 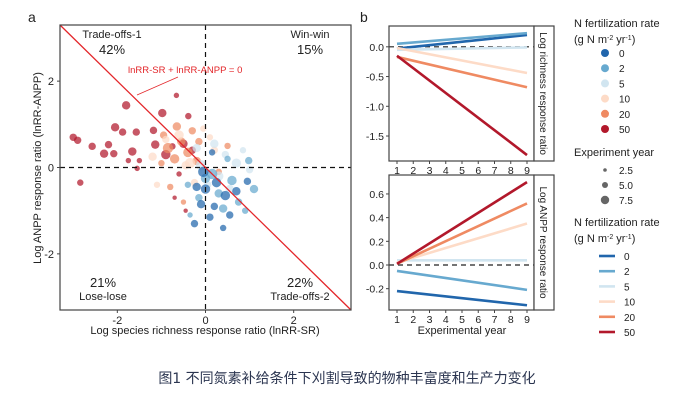 What do you see at coordinates (38, 168) in the screenshot?
I see `y-axis-label: Log ANPP response ratio (lnRR-ANPP)` at bounding box center [38, 168].